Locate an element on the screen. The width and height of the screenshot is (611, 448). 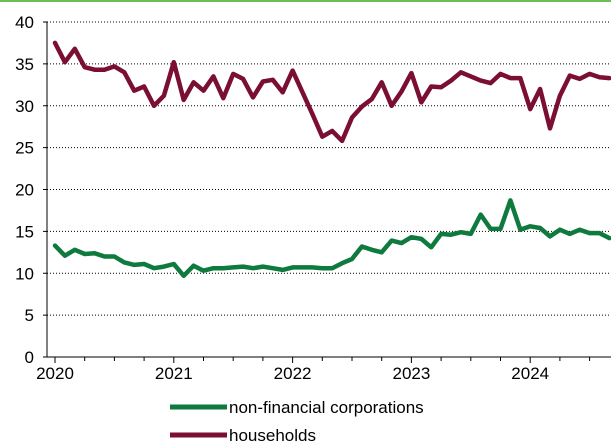
legend: non-financial corporations households is located at coordinates (297, 421).